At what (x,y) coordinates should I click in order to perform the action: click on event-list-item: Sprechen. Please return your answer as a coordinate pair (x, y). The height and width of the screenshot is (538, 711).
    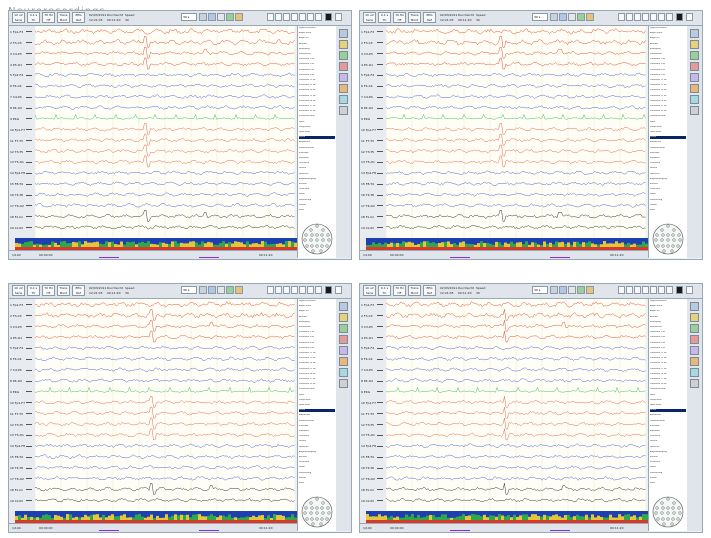
    Looking at the image, I should click on (304, 173).